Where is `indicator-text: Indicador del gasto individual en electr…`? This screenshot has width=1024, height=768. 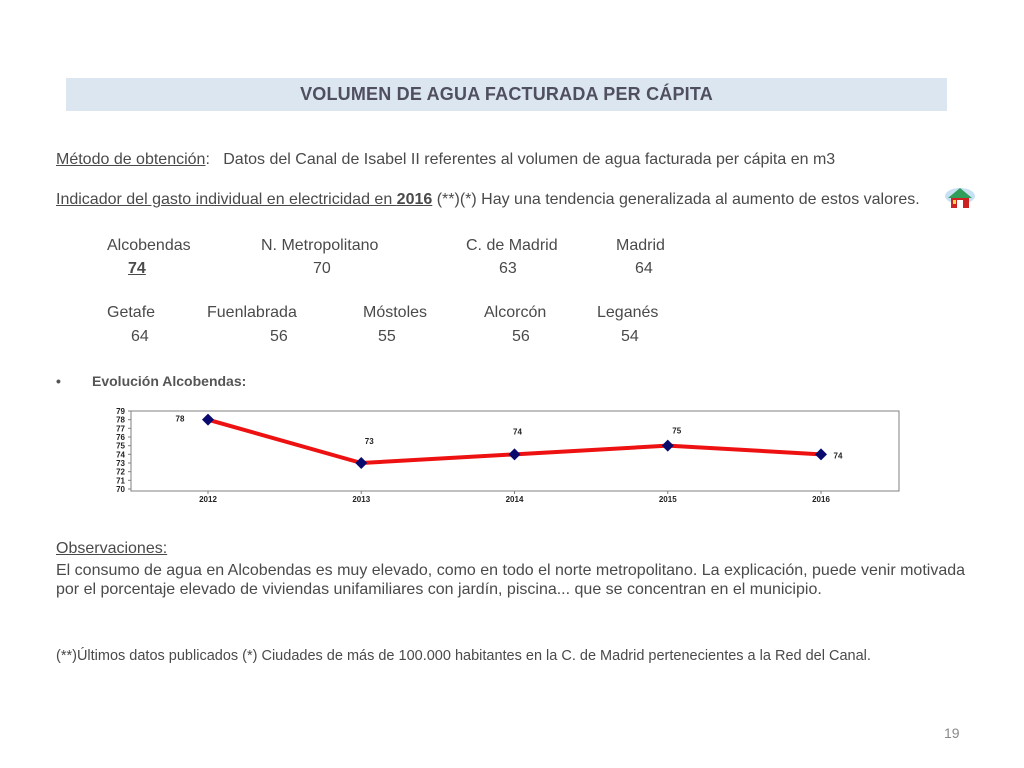 indicator-text: Indicador del gasto individual en electr… is located at coordinates (226, 199).